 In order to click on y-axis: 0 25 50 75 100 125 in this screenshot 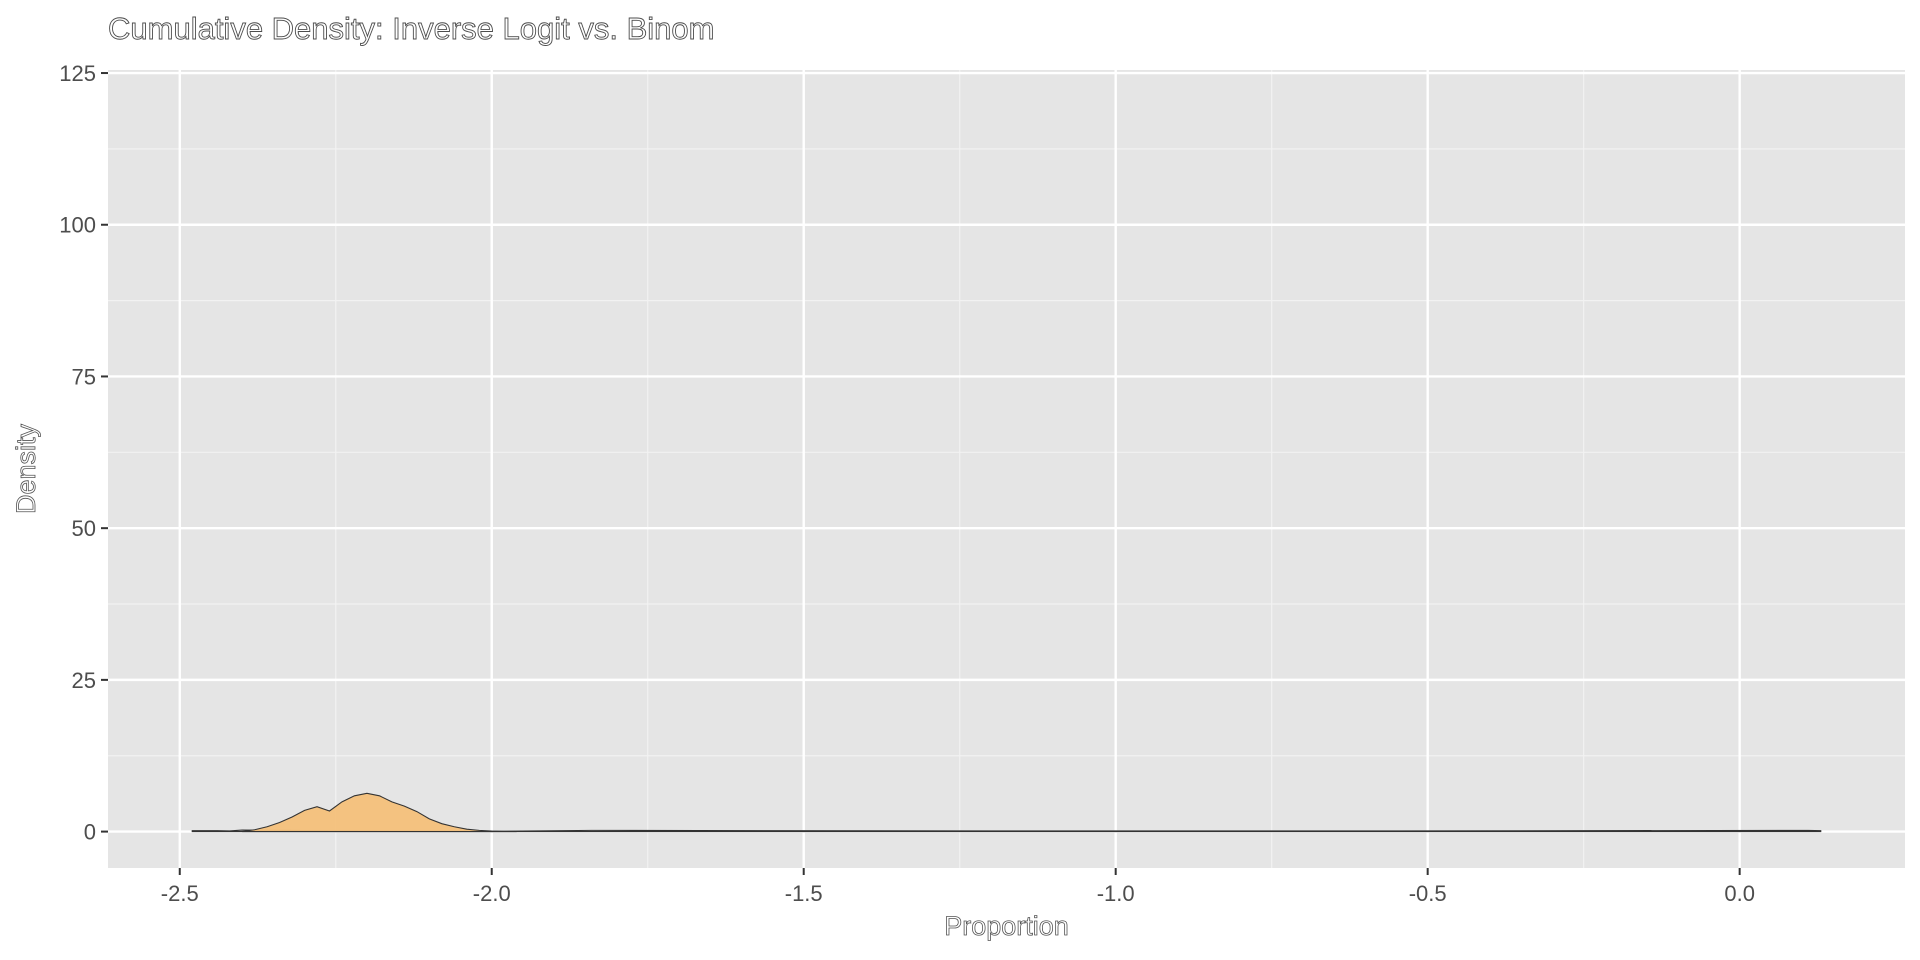, I will do `click(83, 453)`.